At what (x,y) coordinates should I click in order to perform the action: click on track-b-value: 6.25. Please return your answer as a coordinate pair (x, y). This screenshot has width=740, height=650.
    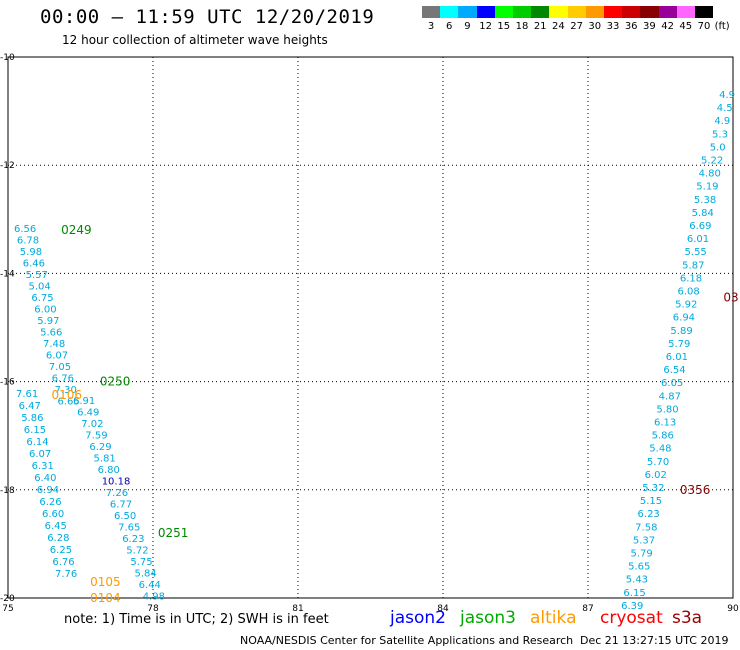
    Looking at the image, I should click on (61, 550).